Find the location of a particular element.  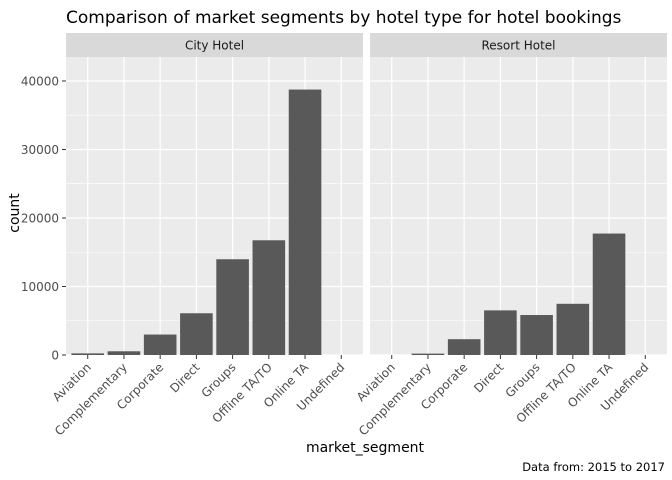

y-tick-label: 20000 is located at coordinates (40, 218).